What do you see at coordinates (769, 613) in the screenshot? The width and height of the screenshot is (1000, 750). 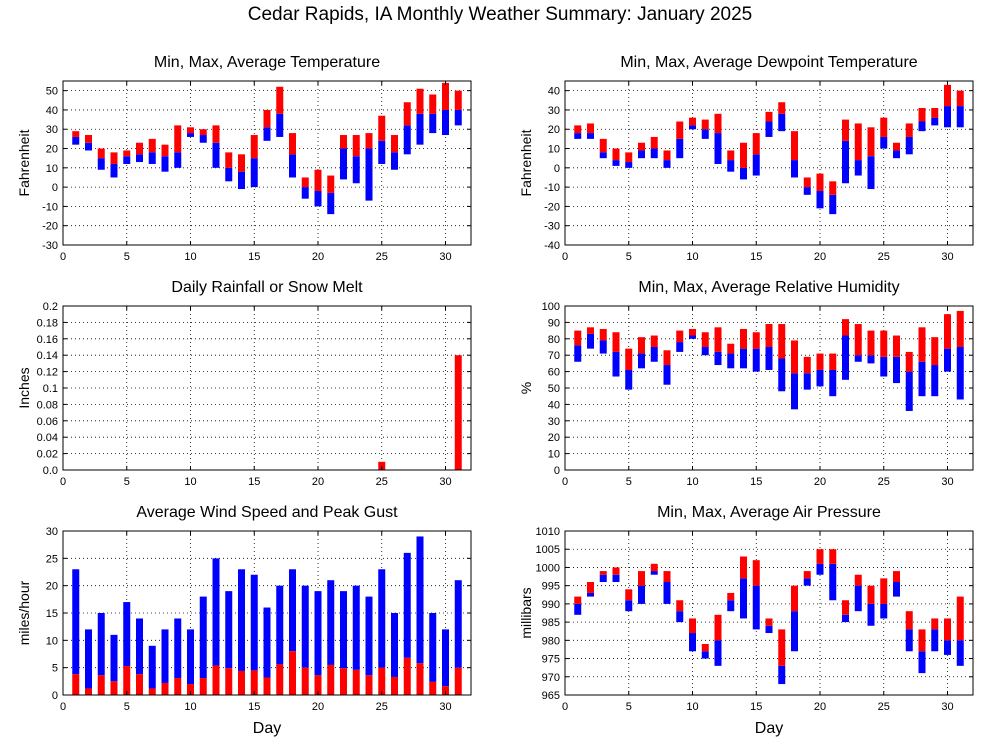 I see `plot-frame` at bounding box center [769, 613].